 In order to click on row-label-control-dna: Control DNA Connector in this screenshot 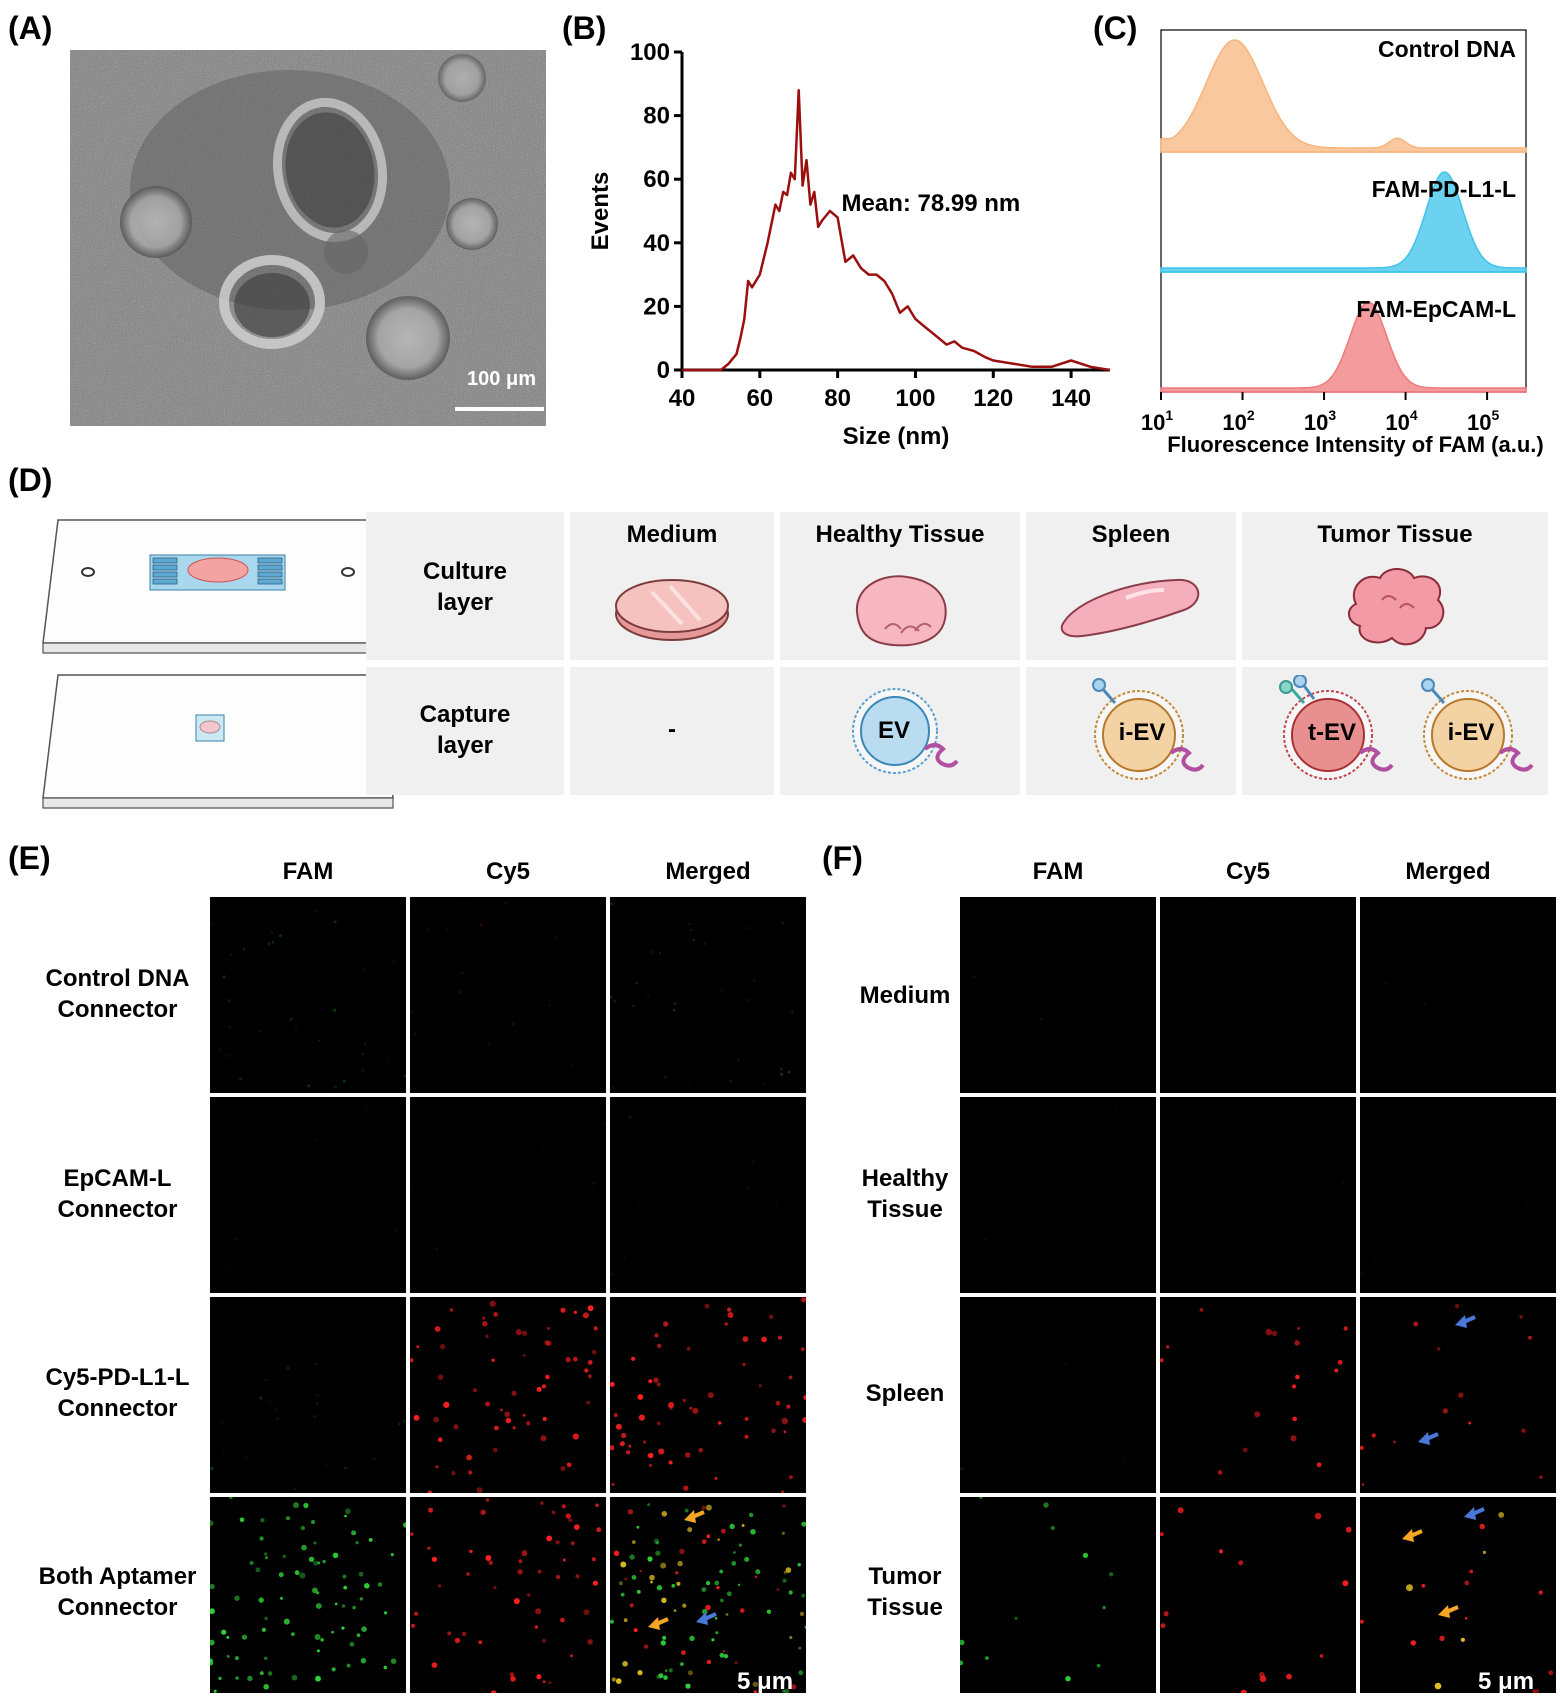, I will do `click(117, 994)`.